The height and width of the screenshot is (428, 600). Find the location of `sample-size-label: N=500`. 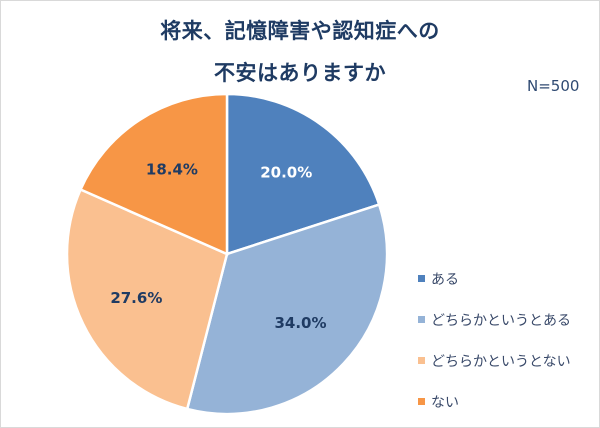

sample-size-label: N=500 is located at coordinates (553, 86).